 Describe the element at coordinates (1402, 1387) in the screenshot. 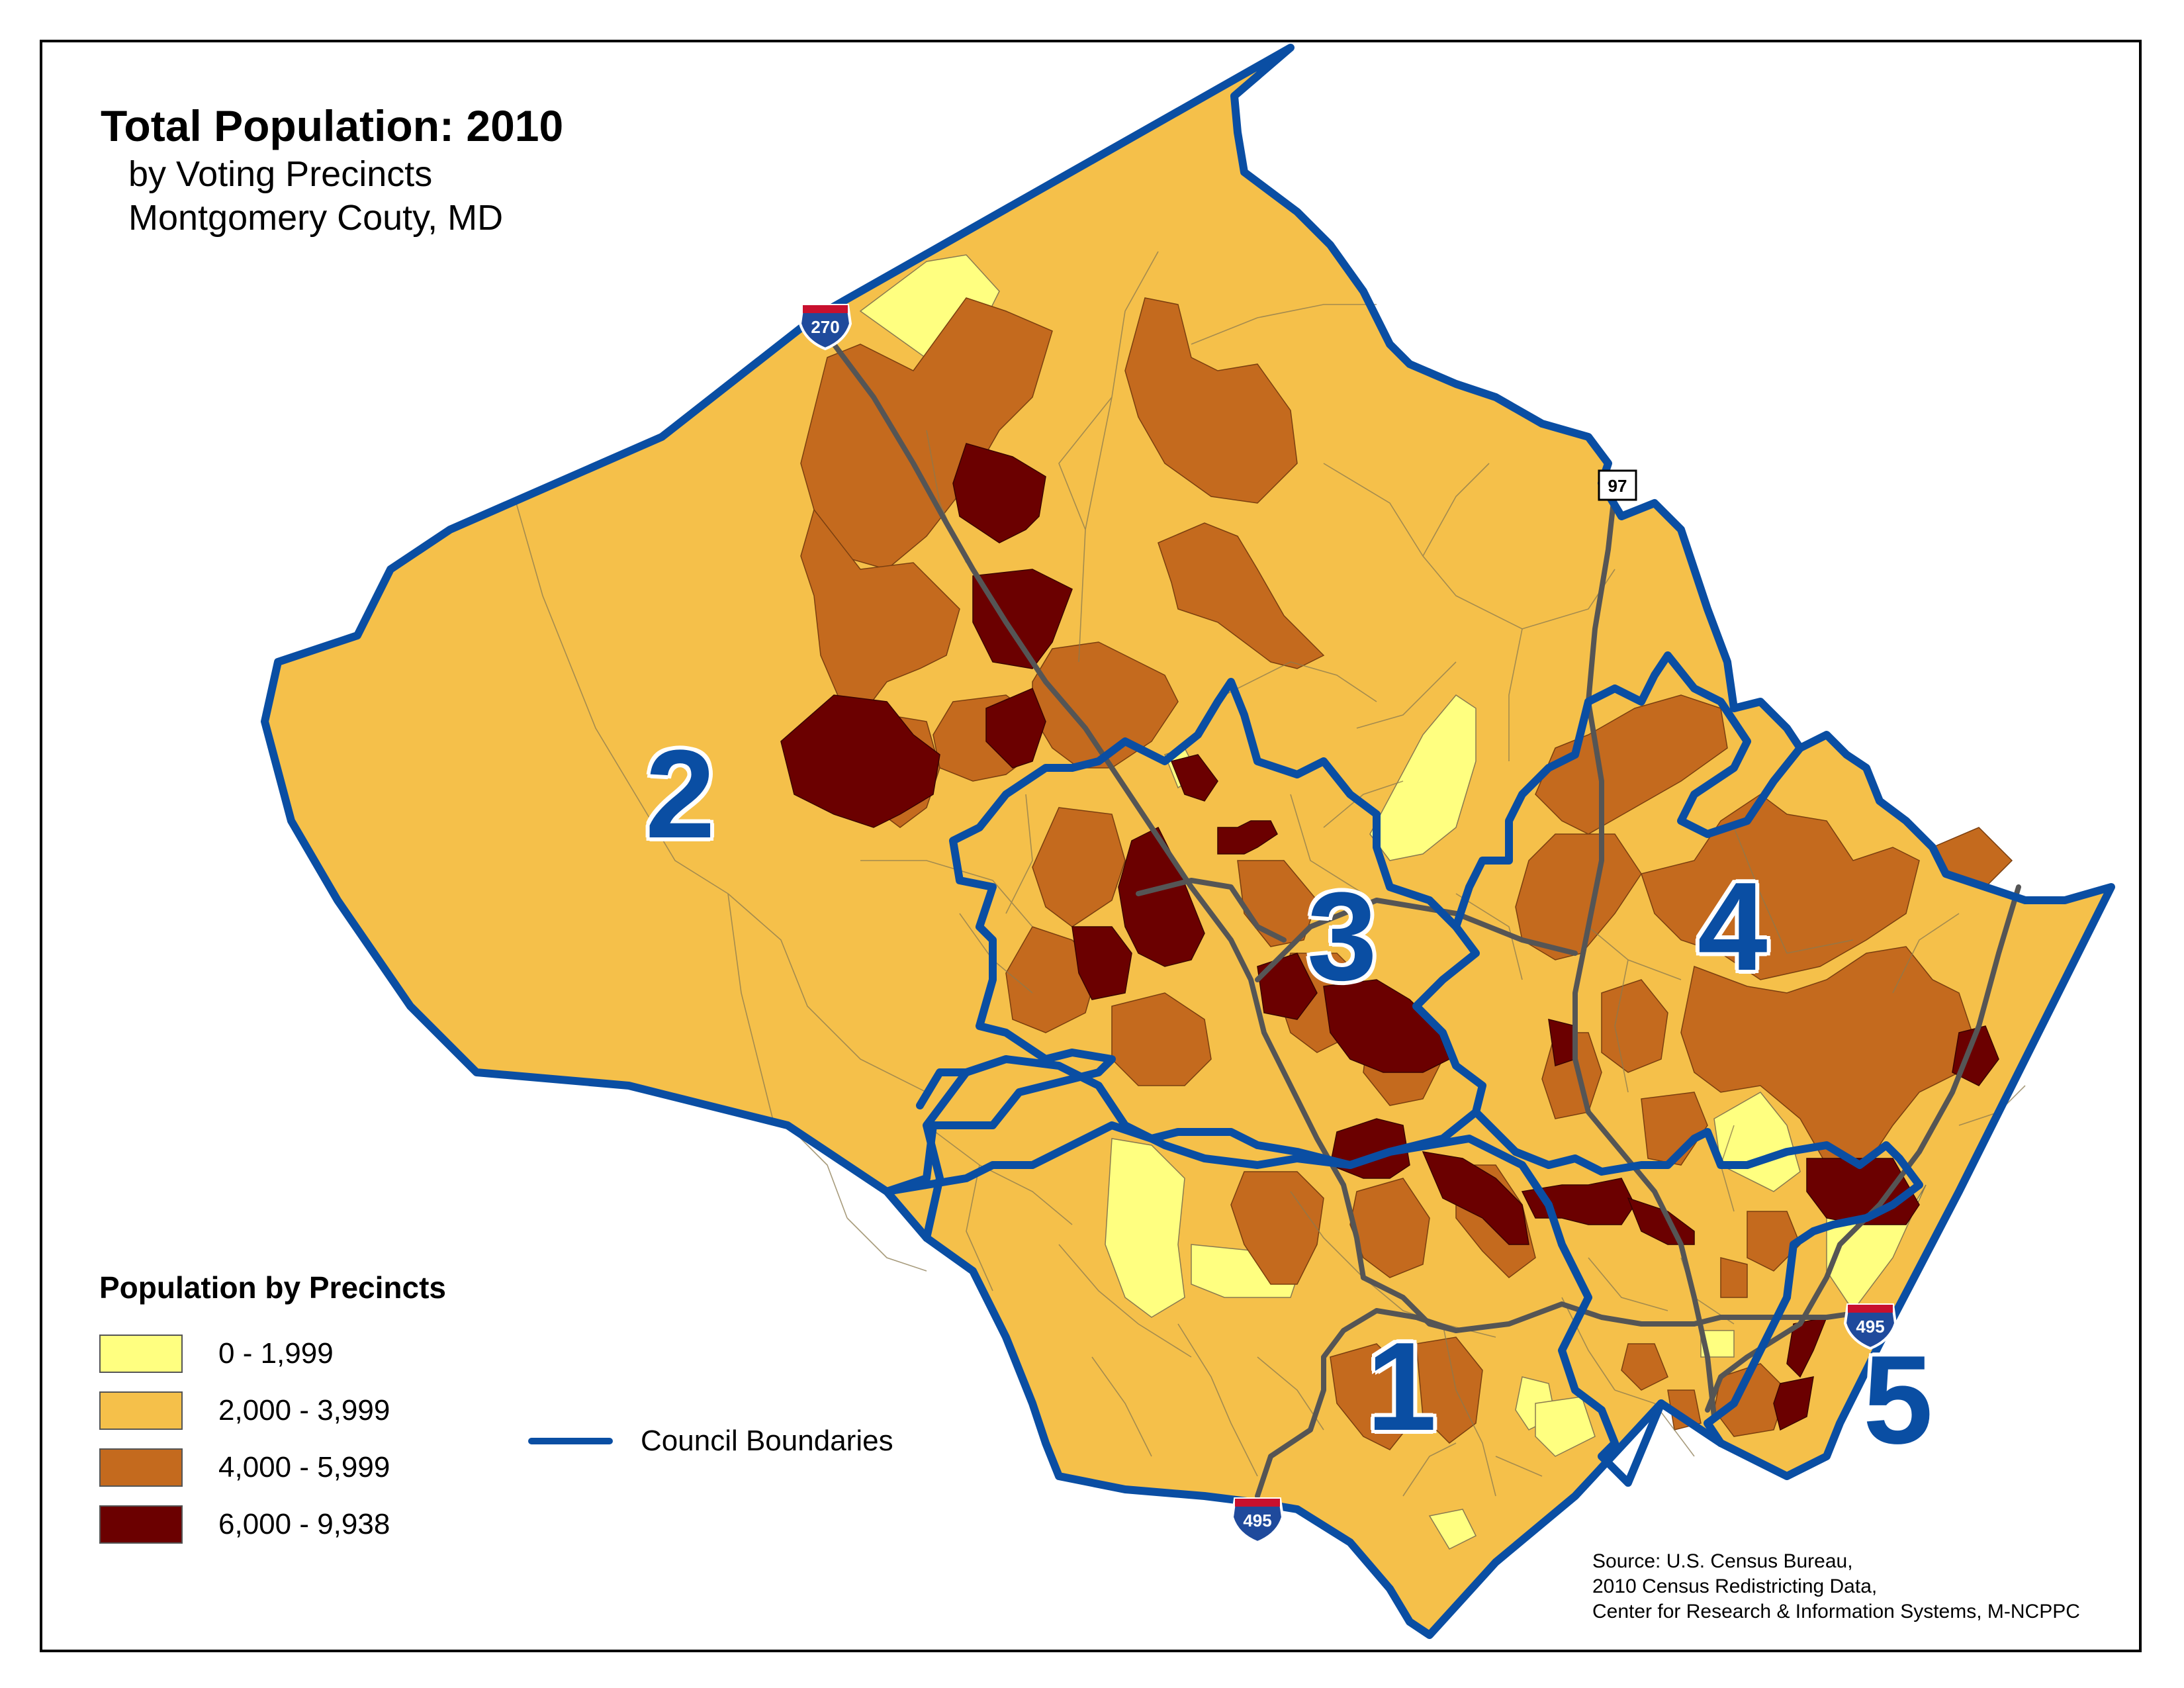

I see `district-label-1: 1` at that location.